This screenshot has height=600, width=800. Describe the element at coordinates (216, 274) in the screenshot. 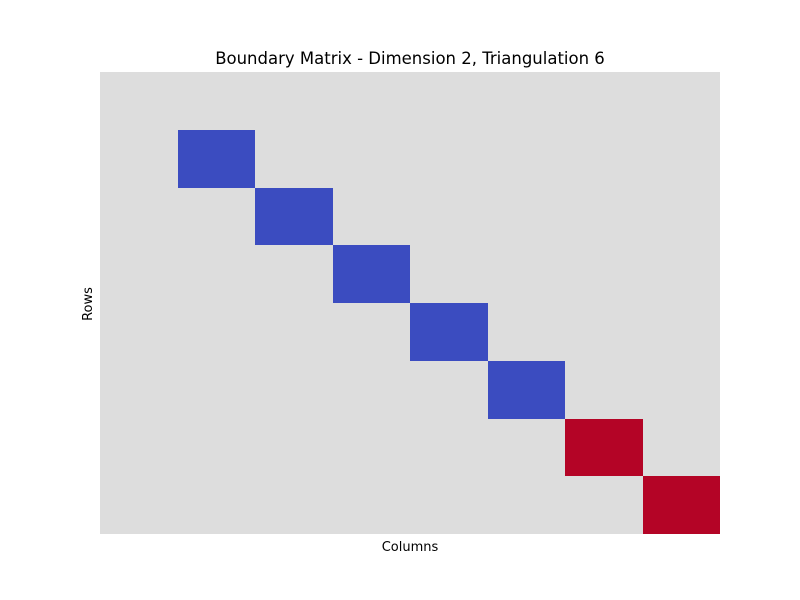

I see `heatmap-cell-r3-c1` at that location.